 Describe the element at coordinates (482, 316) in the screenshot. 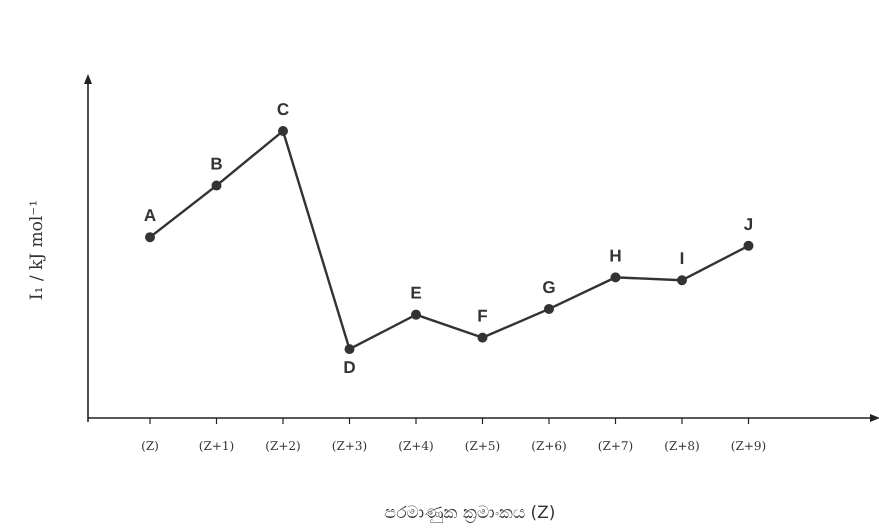

I see `annotation: F` at that location.